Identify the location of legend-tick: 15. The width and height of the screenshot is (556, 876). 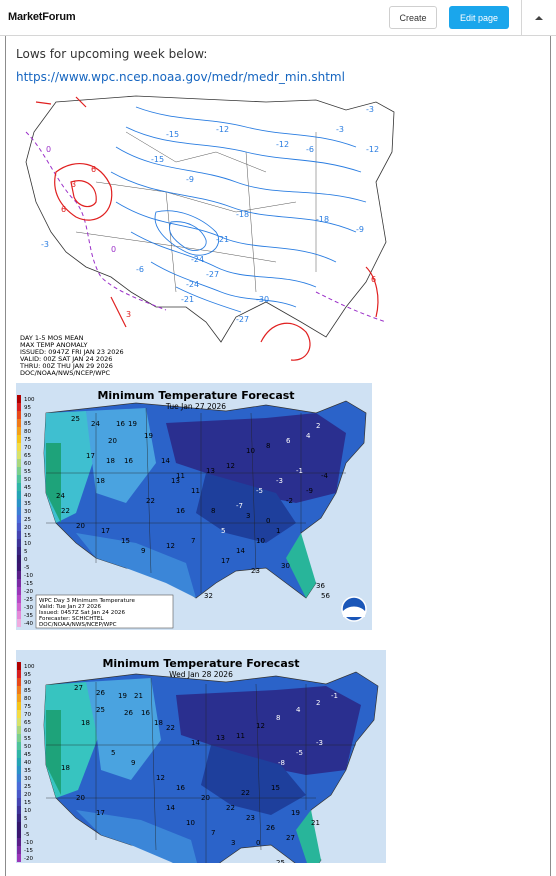
(27, 536).